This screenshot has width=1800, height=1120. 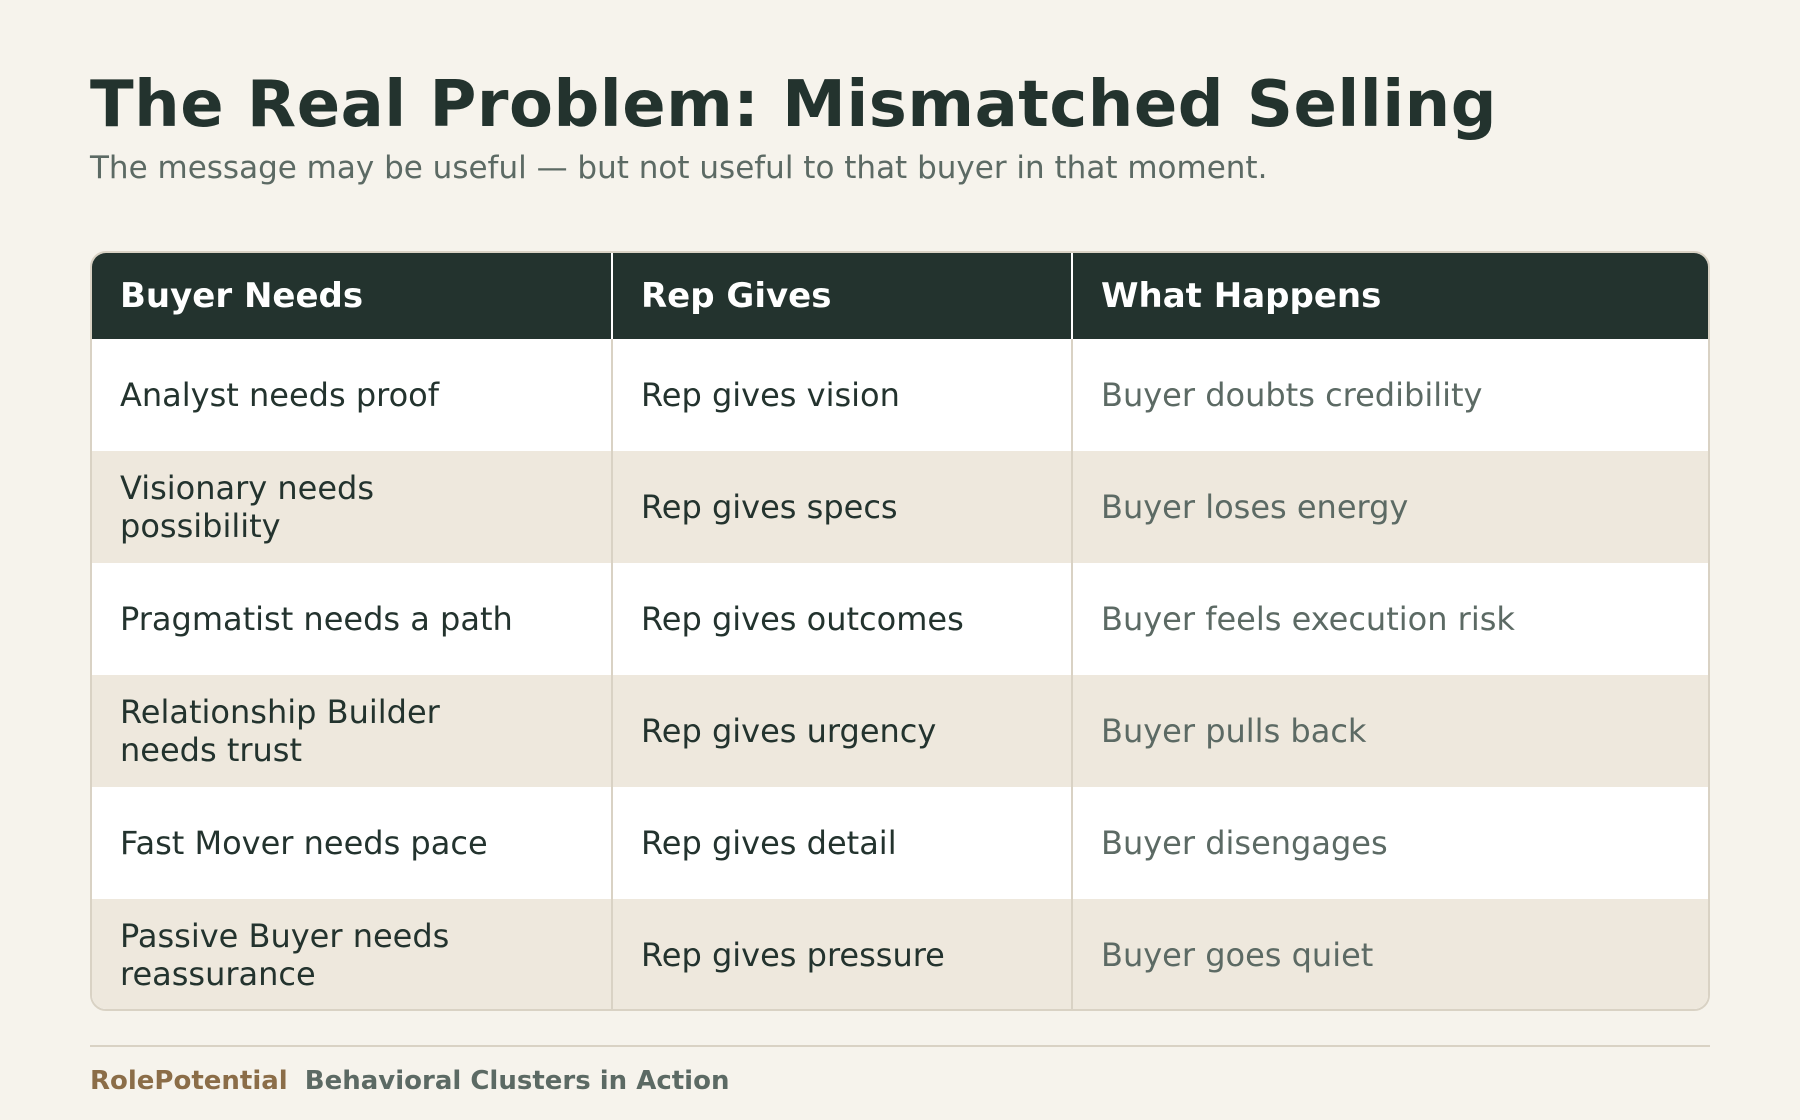 What do you see at coordinates (352, 395) in the screenshot?
I see `buyer-needs-cell: Analyst needs proof` at bounding box center [352, 395].